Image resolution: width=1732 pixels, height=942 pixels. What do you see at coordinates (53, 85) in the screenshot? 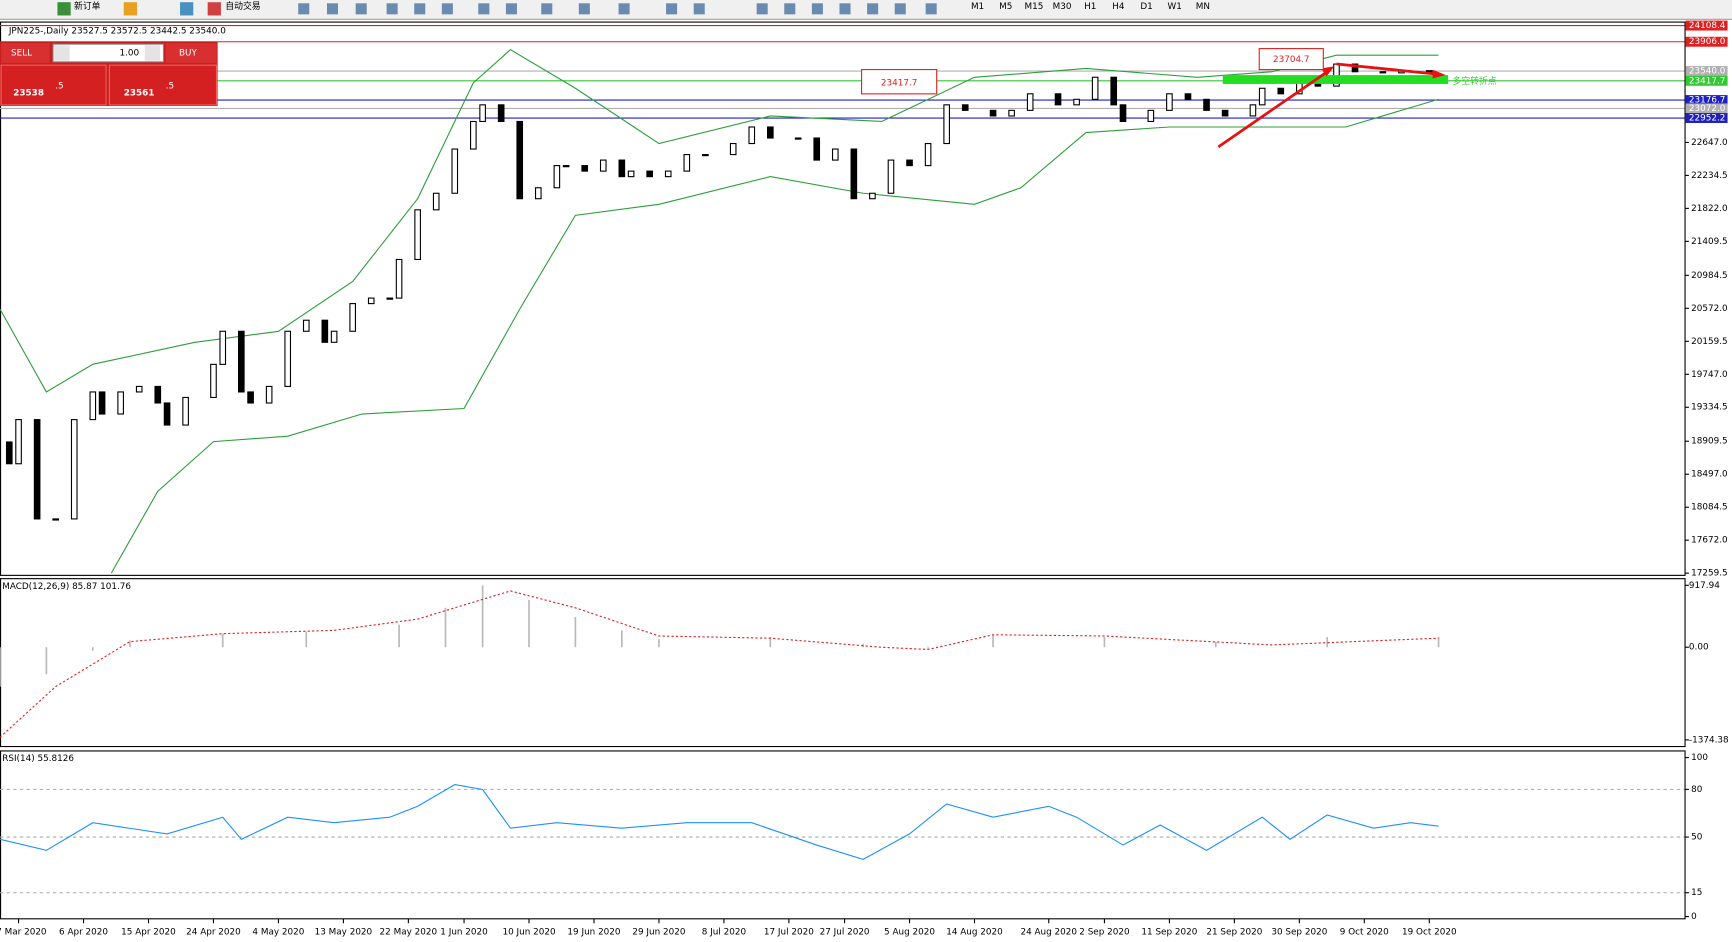
I see `sell-price-box` at bounding box center [53, 85].